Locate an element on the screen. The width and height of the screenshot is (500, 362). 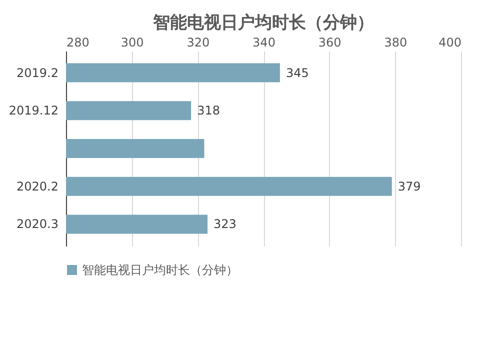
x-tick-label: 380 is located at coordinates (396, 43).